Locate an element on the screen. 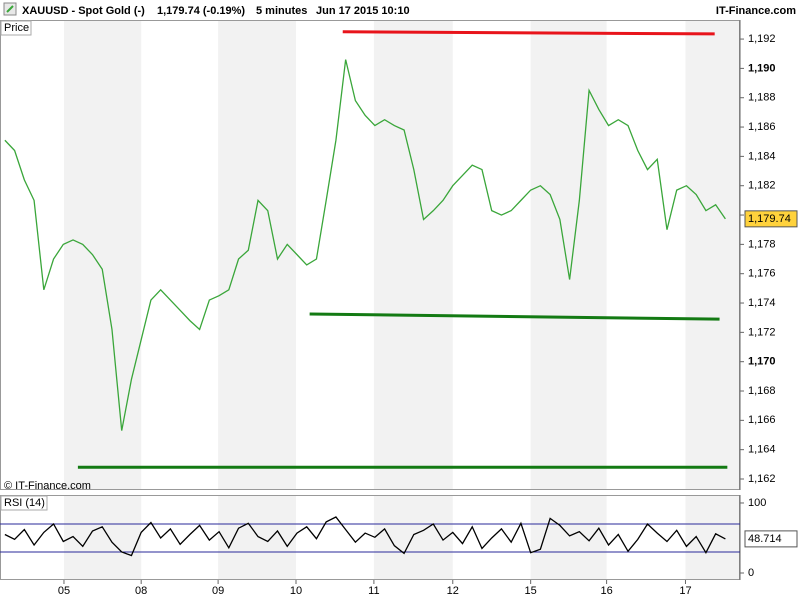 The height and width of the screenshot is (600, 800). x-tick-label: 11 is located at coordinates (373, 591).